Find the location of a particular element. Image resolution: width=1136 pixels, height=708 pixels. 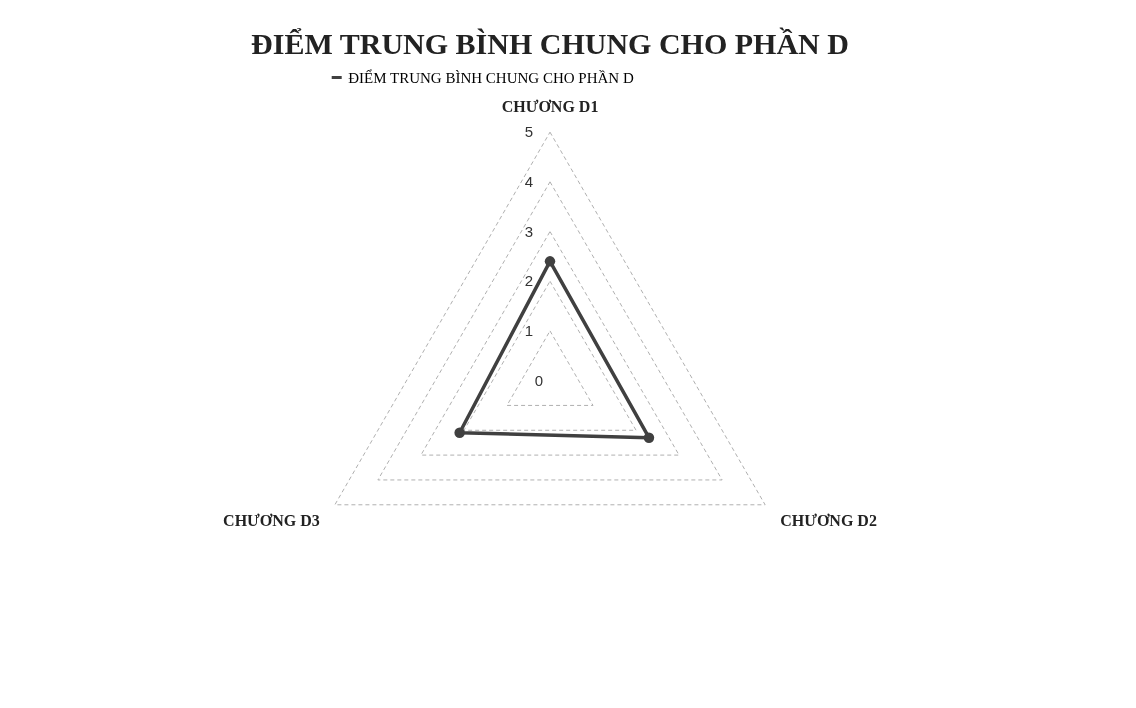

y-tick-label: 1 is located at coordinates (528, 330).